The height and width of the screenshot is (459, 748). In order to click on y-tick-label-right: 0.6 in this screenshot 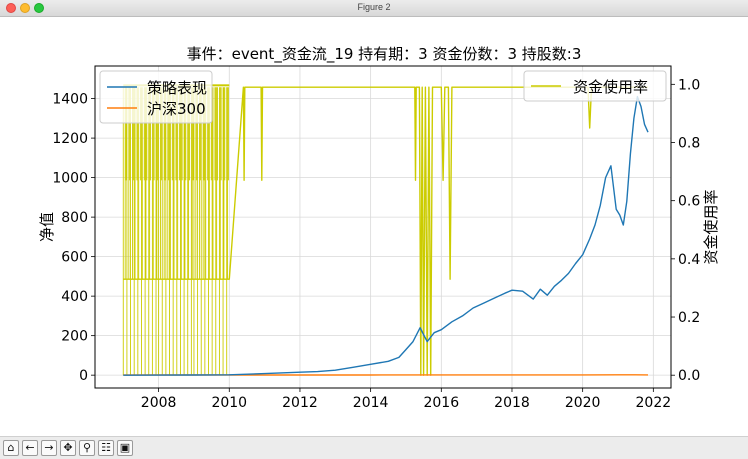, I will do `click(689, 202)`.